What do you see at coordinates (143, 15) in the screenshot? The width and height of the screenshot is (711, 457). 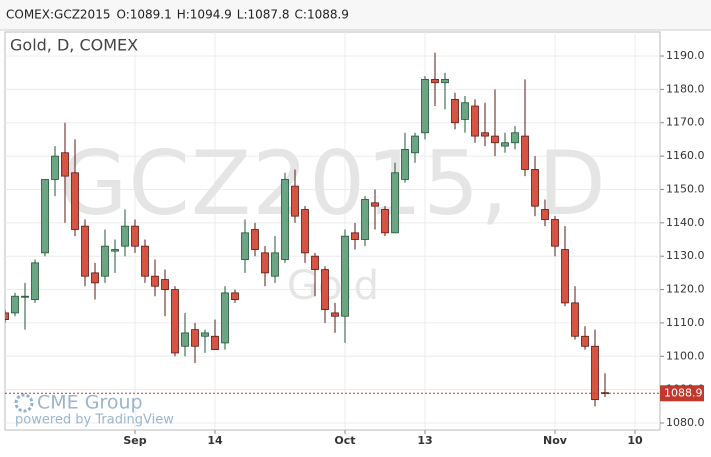 I see `ohlc-item: O:1089.1` at bounding box center [143, 15].